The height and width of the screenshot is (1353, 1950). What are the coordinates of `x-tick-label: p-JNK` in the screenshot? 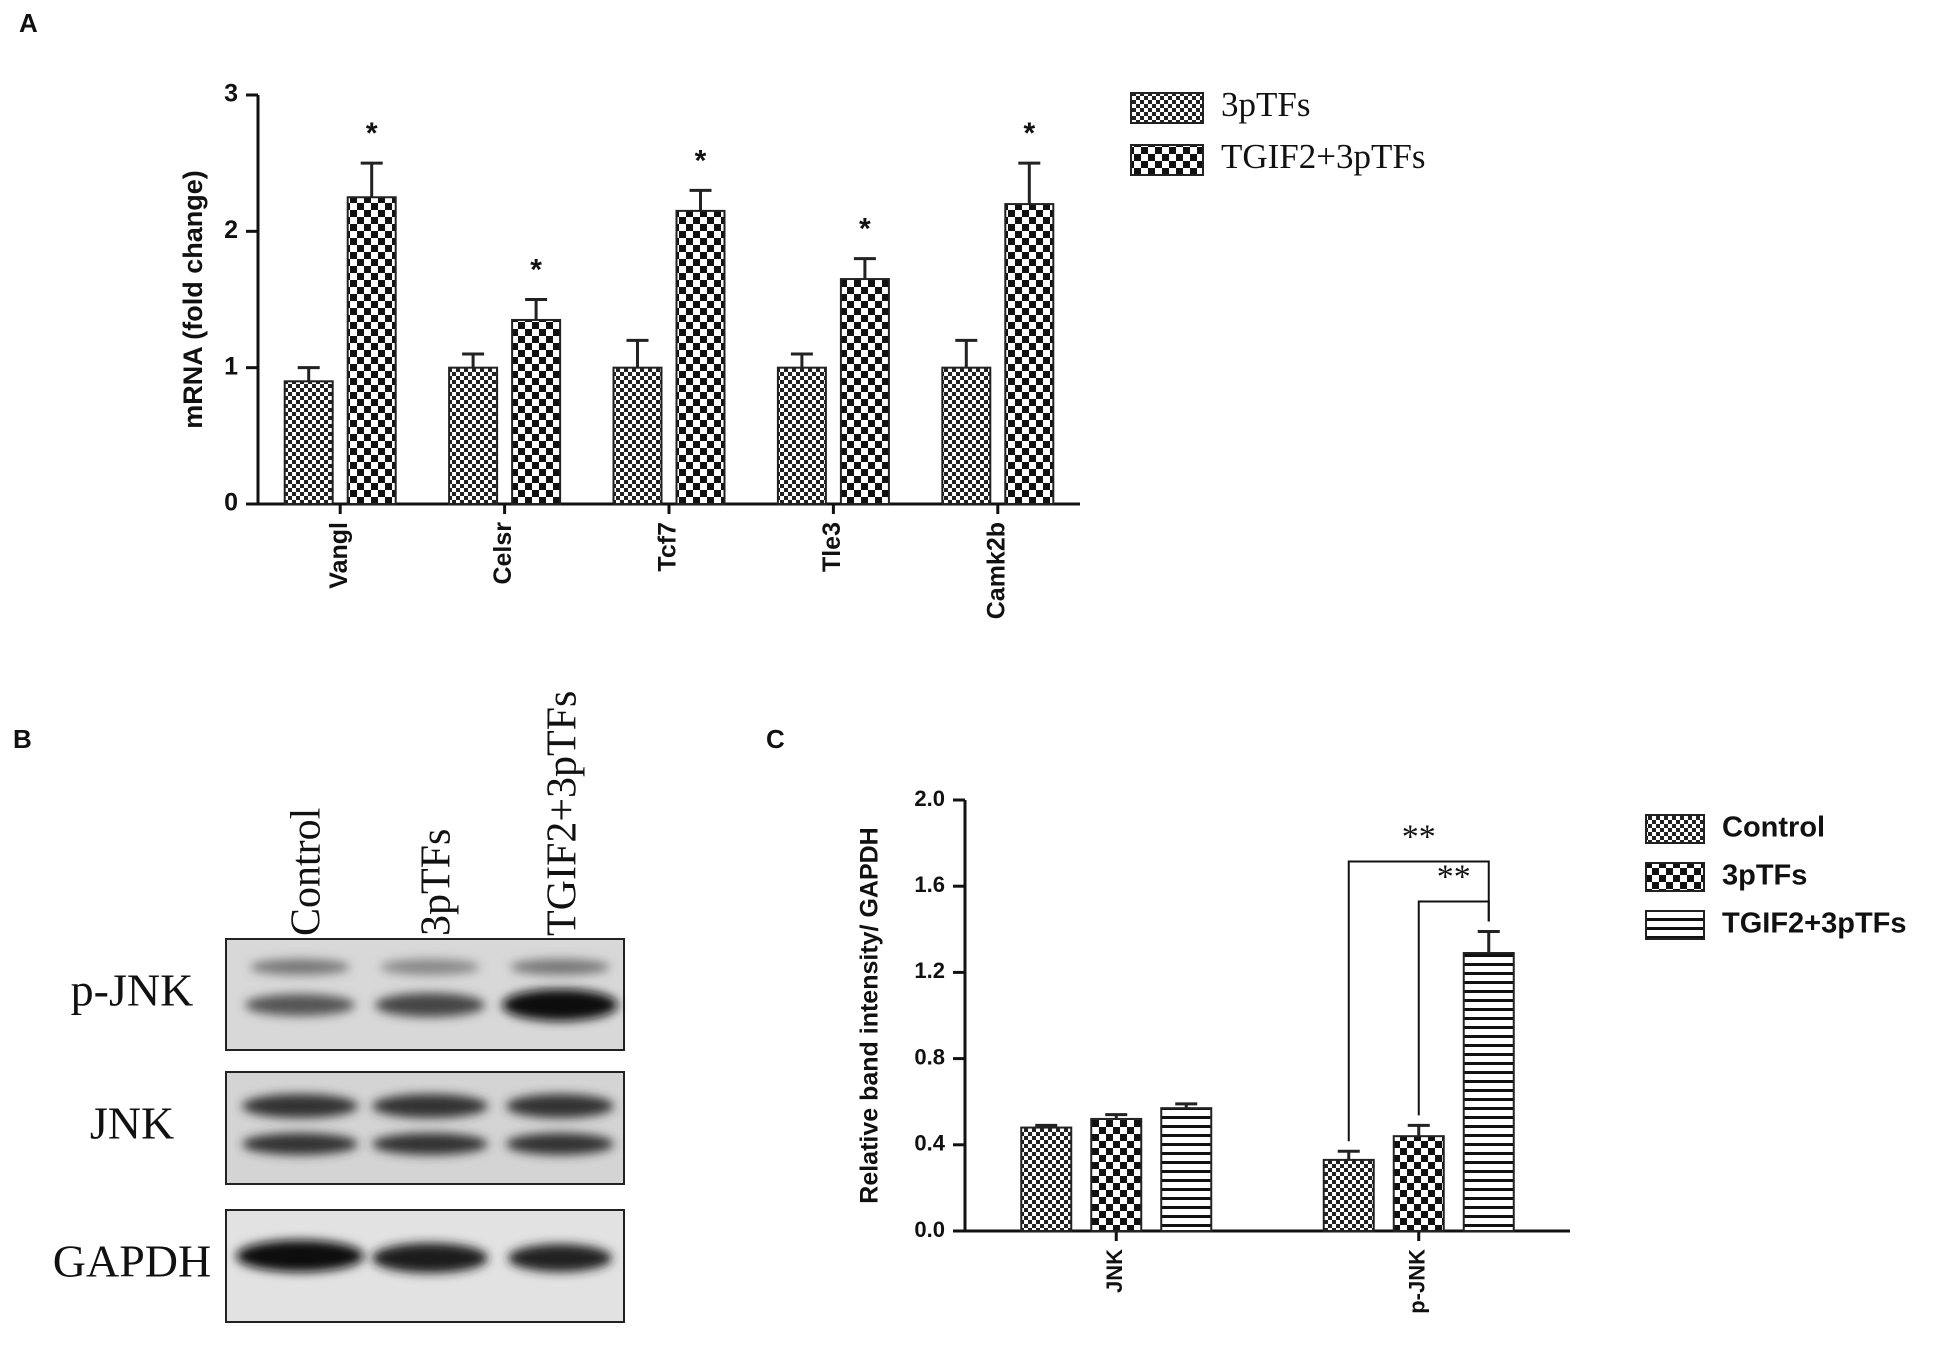 It's located at (1417, 1281).